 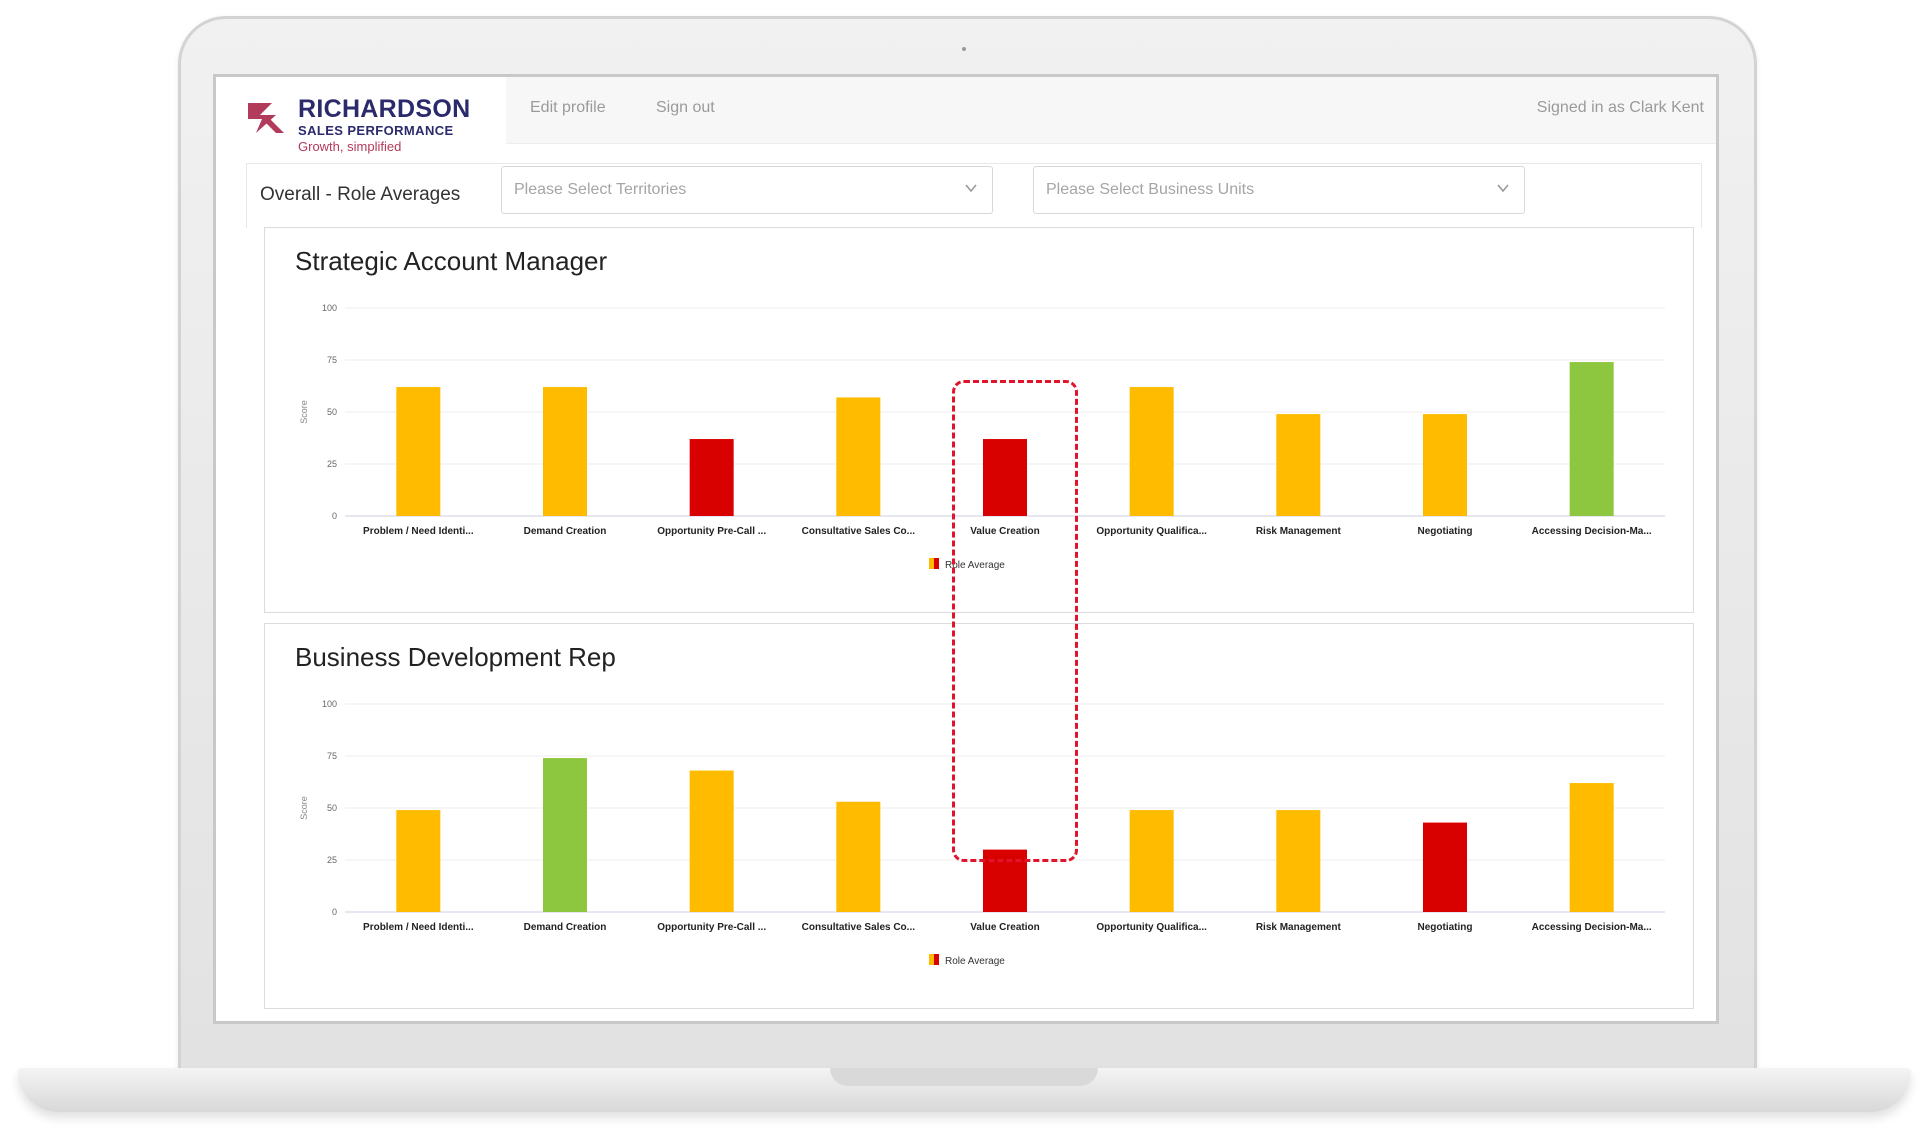 What do you see at coordinates (349, 146) in the screenshot?
I see `logo-tagline: Growth, simplified` at bounding box center [349, 146].